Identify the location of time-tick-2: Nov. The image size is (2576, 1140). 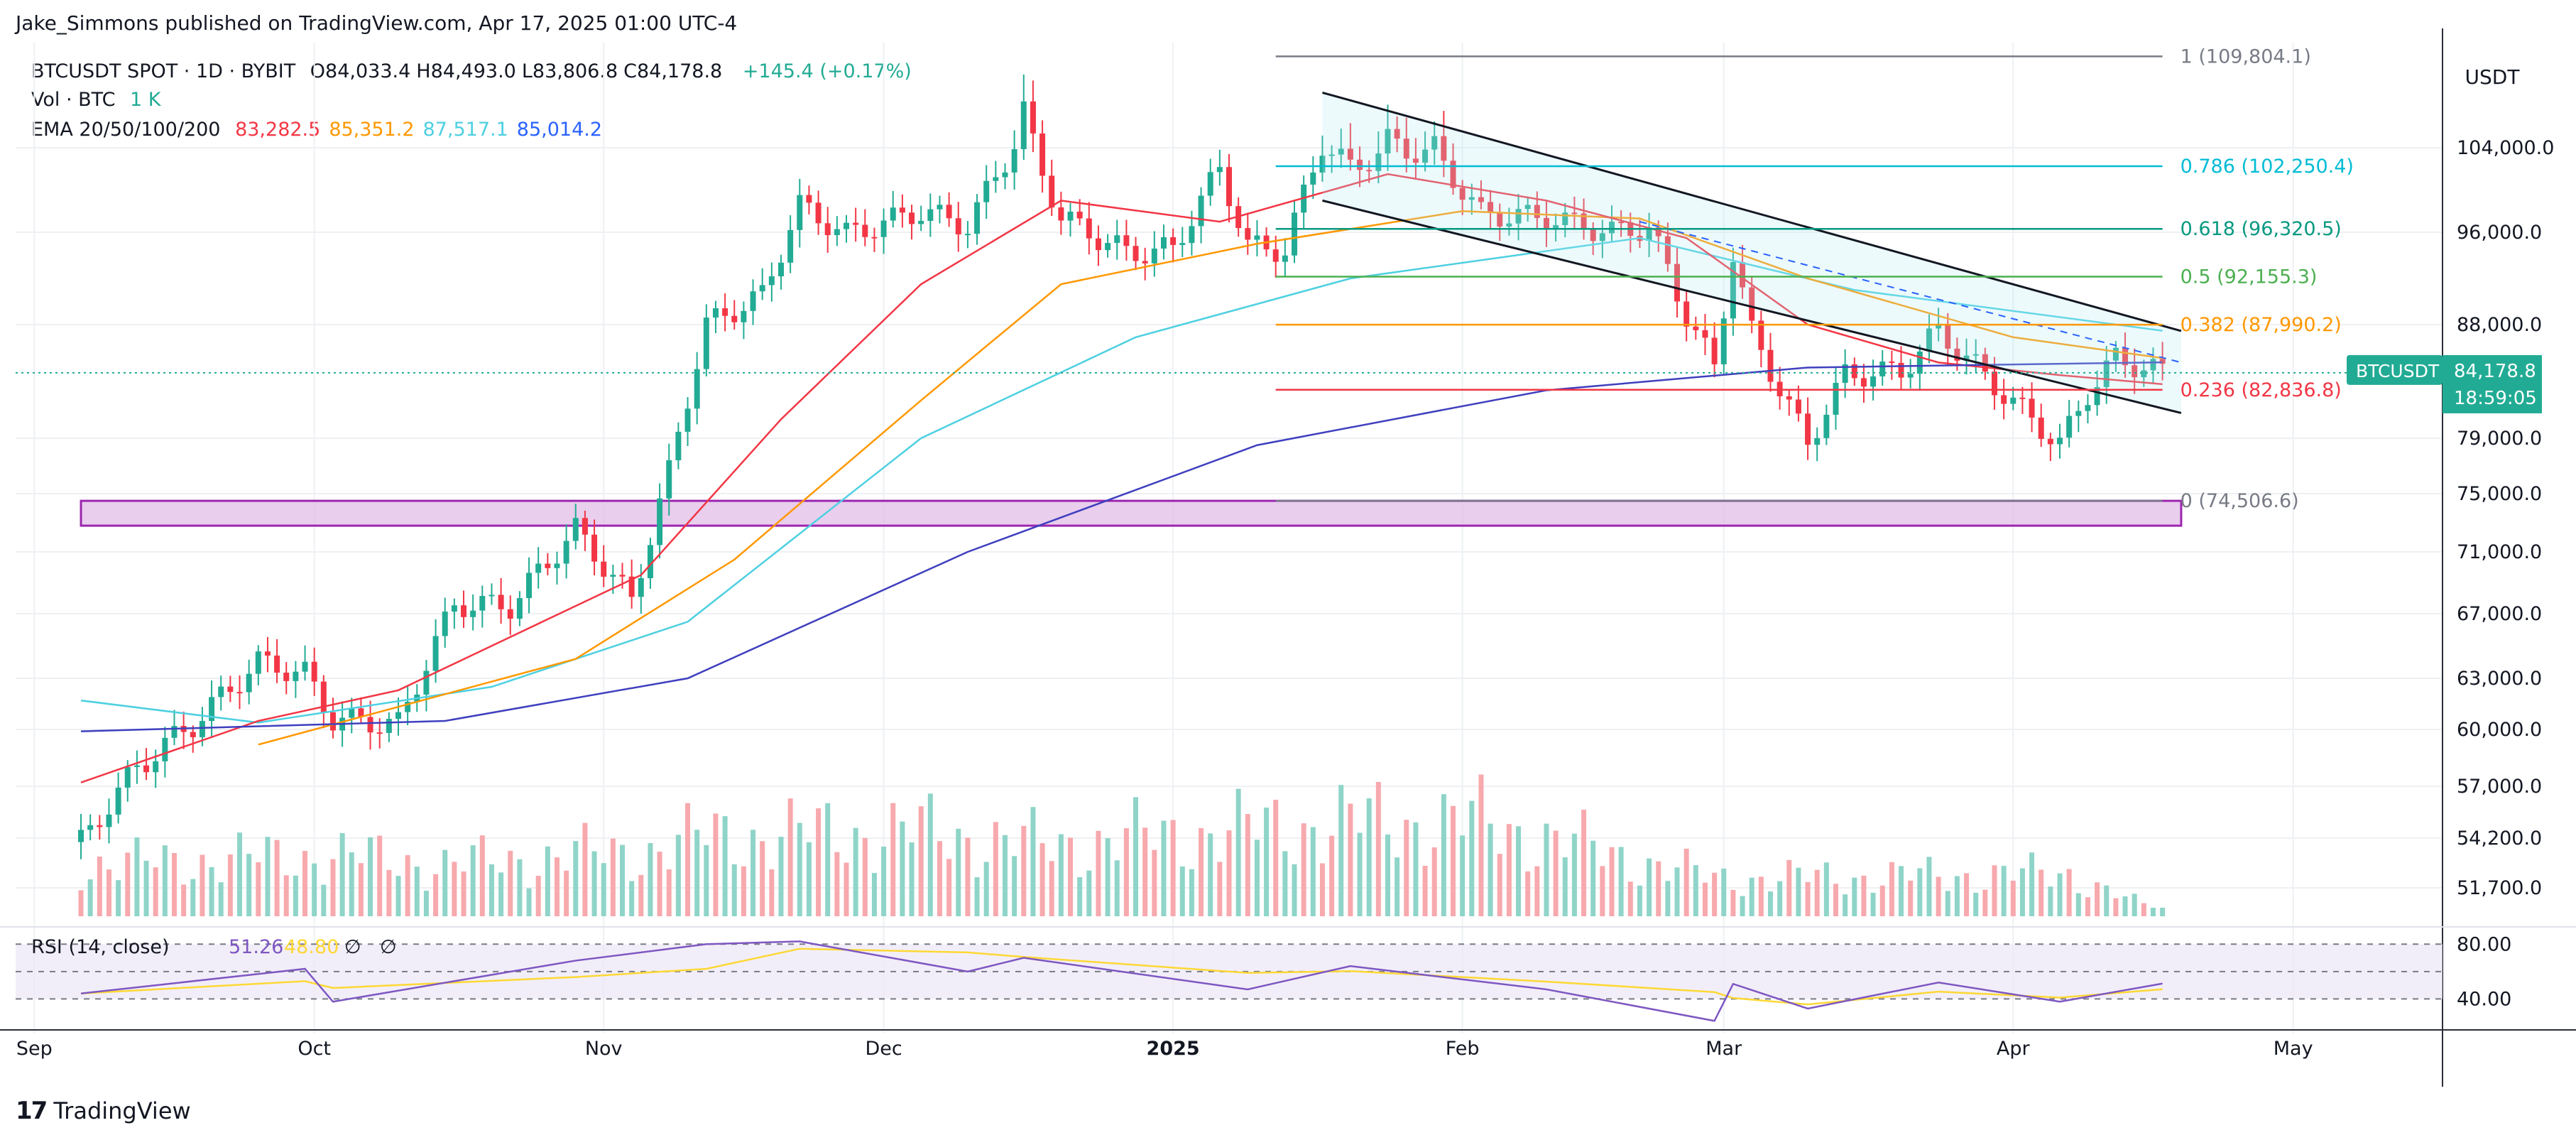
(604, 1049).